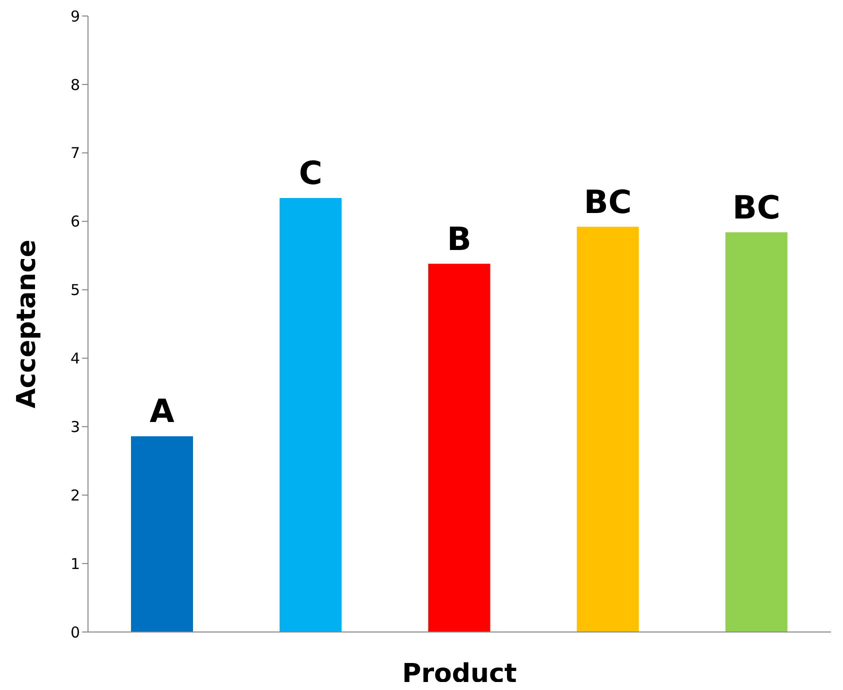  Describe the element at coordinates (162, 411) in the screenshot. I see `data-label: A` at that location.